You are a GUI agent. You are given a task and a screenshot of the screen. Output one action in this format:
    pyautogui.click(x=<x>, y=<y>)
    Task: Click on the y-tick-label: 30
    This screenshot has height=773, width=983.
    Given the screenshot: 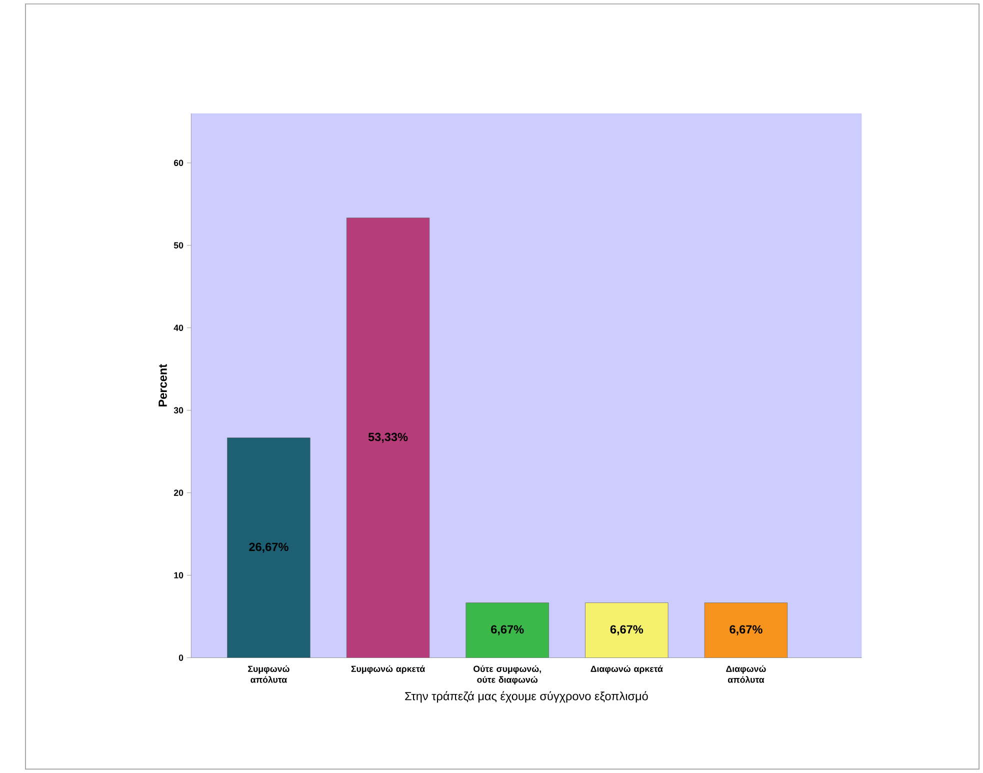 What is the action you would take?
    pyautogui.click(x=179, y=410)
    